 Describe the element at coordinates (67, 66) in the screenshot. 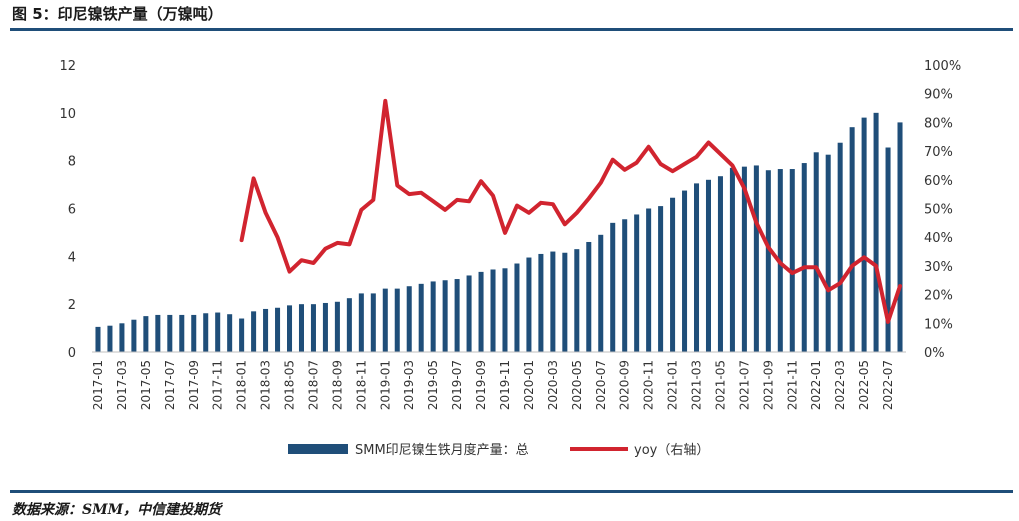

I see `y-left-tick-label: 12` at that location.